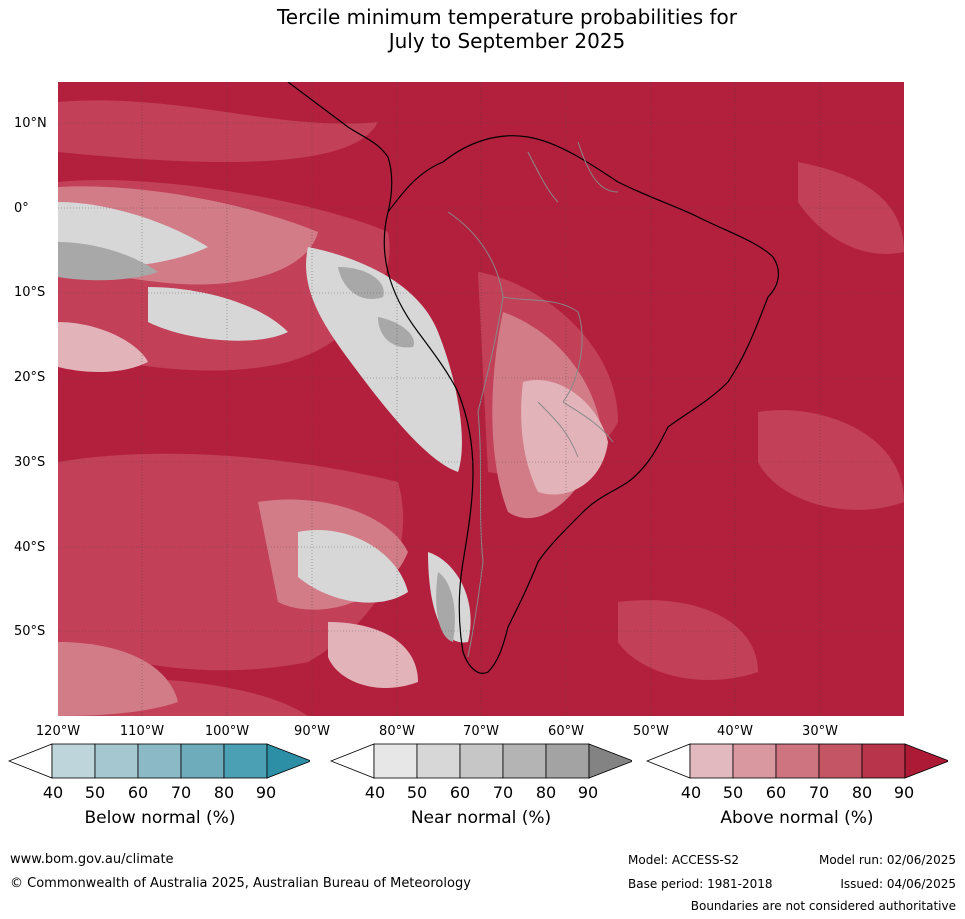 The width and height of the screenshot is (965, 919). I want to click on lon-label-100w: 100°W, so click(227, 731).